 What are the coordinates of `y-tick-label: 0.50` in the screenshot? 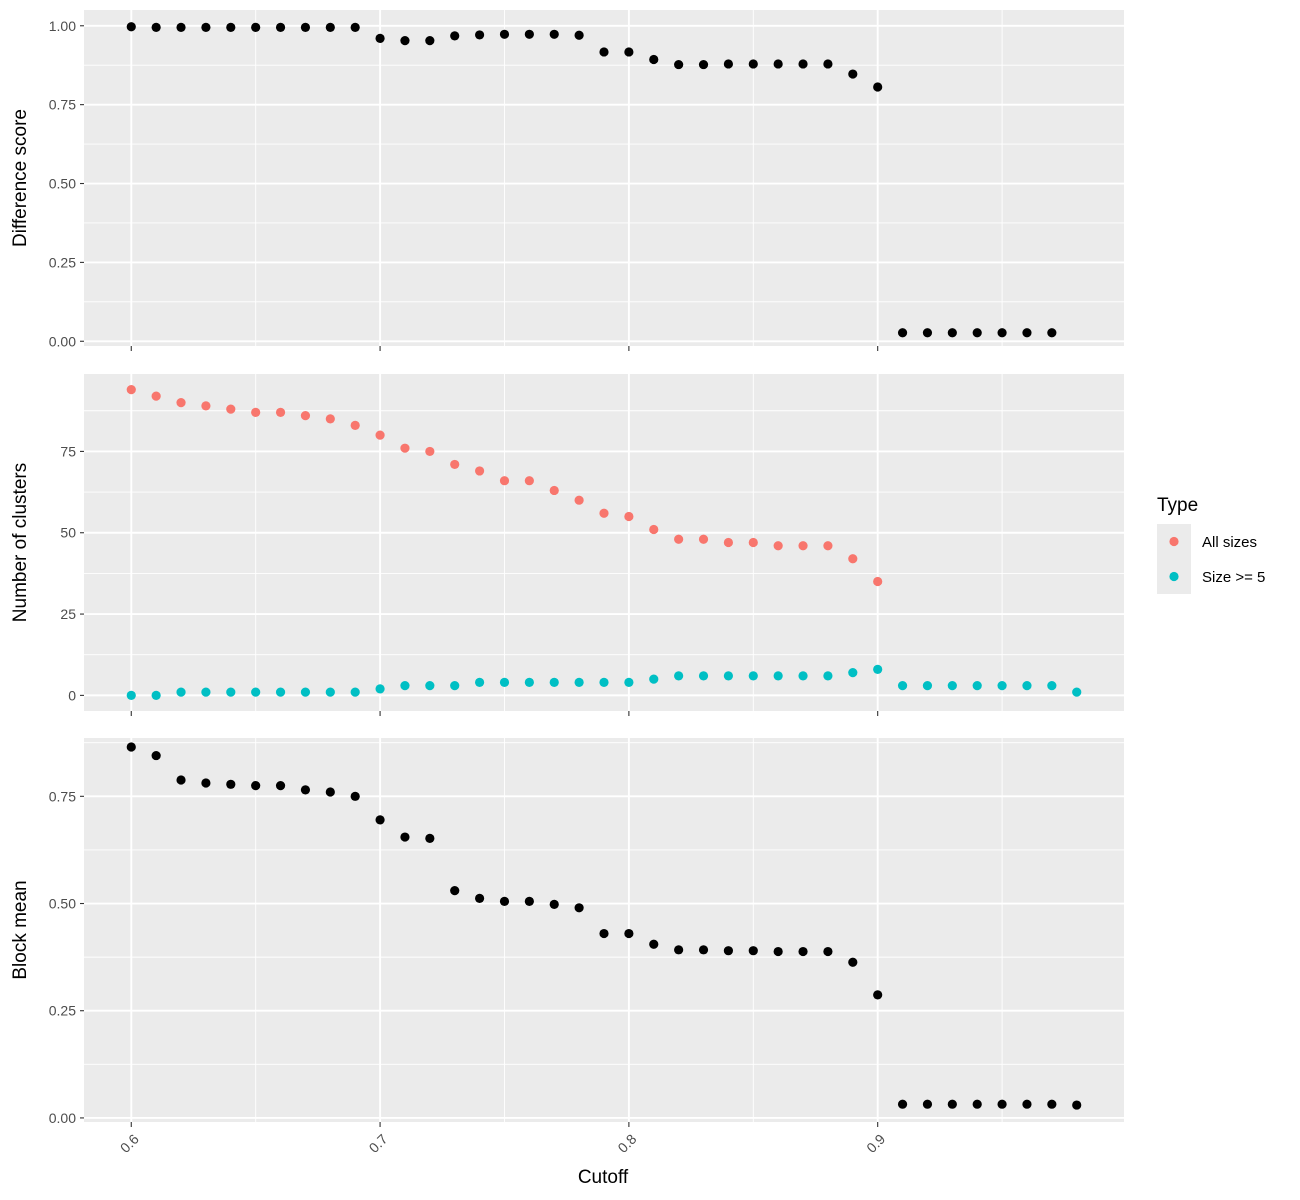 It's located at (62, 184).